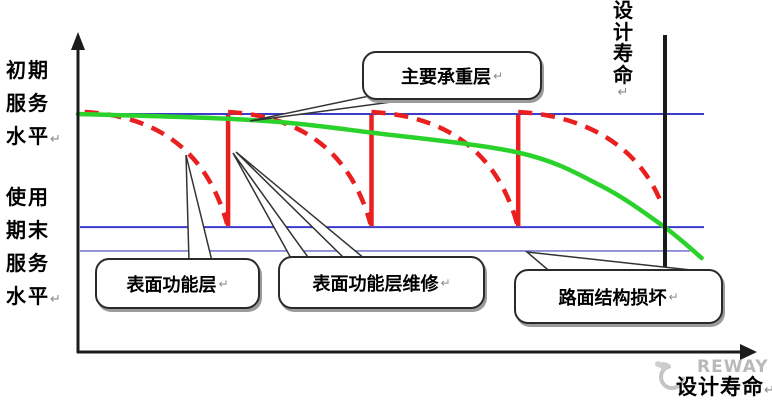  I want to click on callout-surface-functional-layer: 表面功能层 ↵, so click(177, 283).